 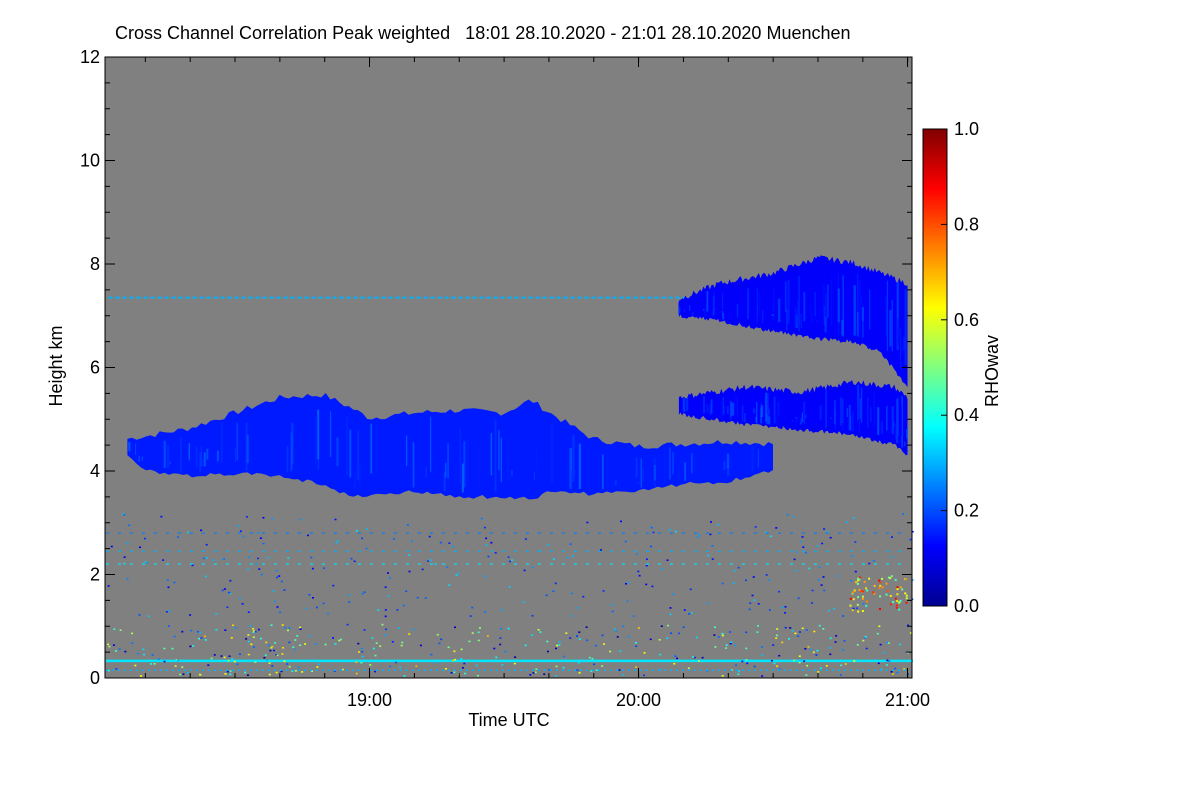 I want to click on x-tick-label: 19:00, so click(x=369, y=700).